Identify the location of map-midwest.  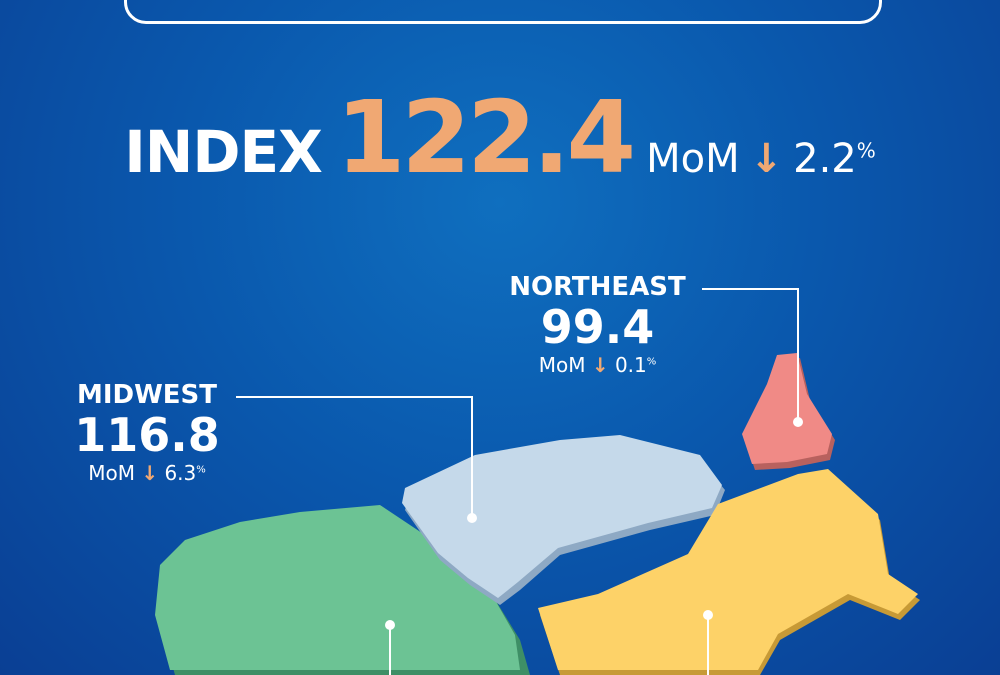
(563, 520).